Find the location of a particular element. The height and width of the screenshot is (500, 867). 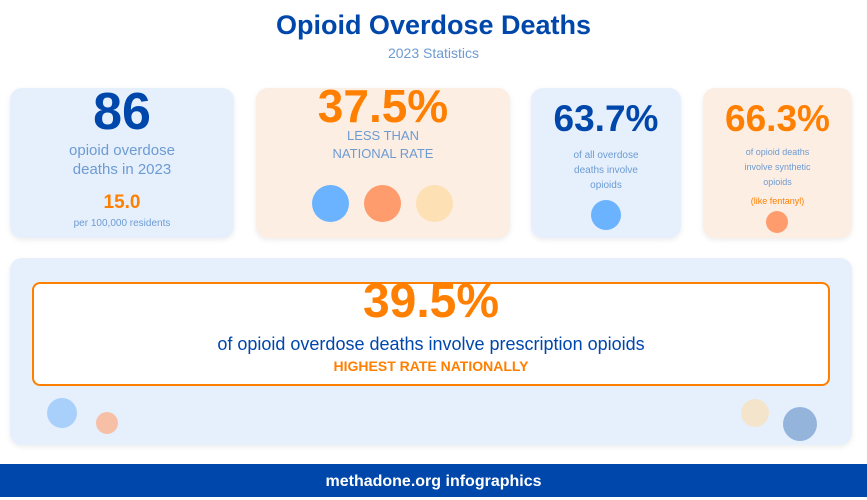

synthetic-label-2: involve synthetic is located at coordinates (777, 167).